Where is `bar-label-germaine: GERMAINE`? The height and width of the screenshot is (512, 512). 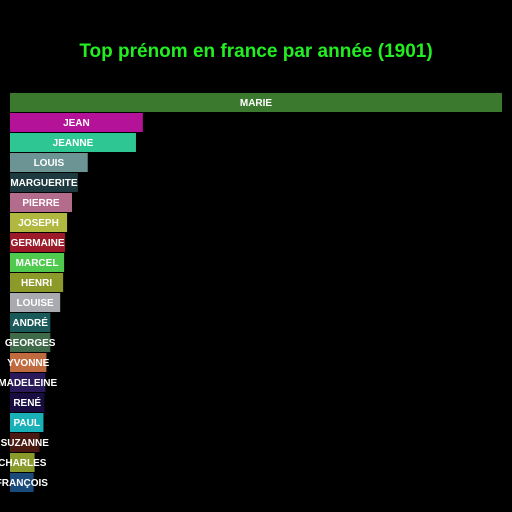
bar-label-germaine: GERMAINE is located at coordinates (38, 243).